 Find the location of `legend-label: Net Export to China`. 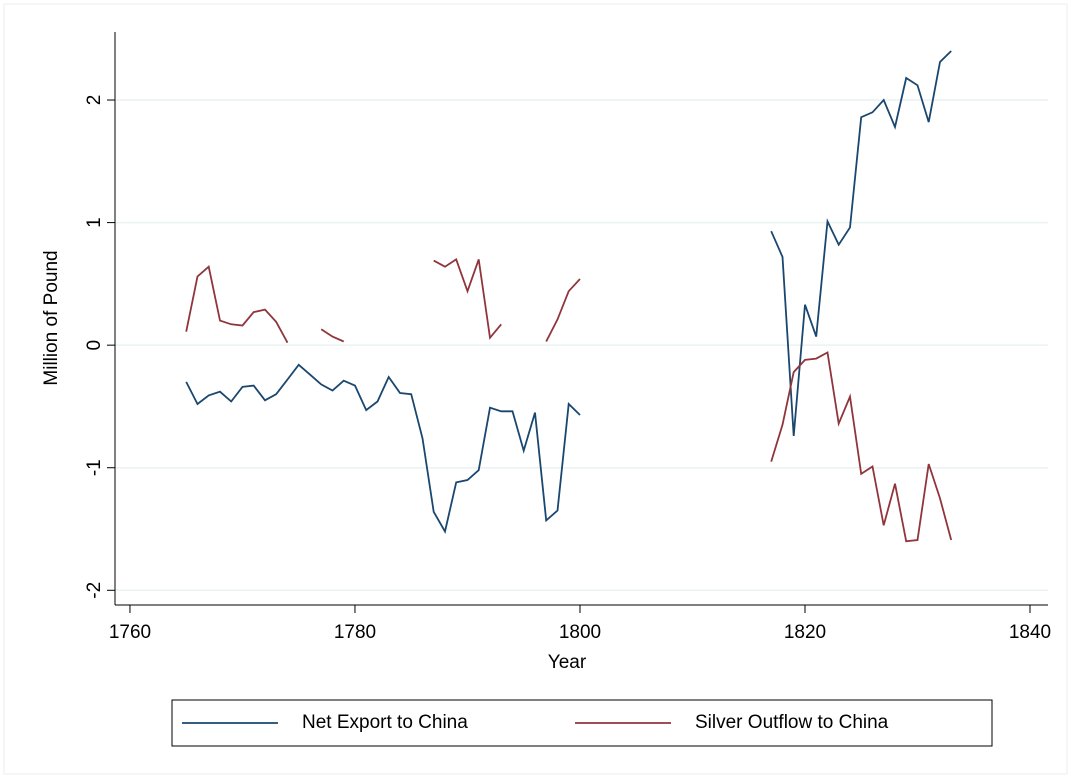

legend-label: Net Export to China is located at coordinates (385, 722).